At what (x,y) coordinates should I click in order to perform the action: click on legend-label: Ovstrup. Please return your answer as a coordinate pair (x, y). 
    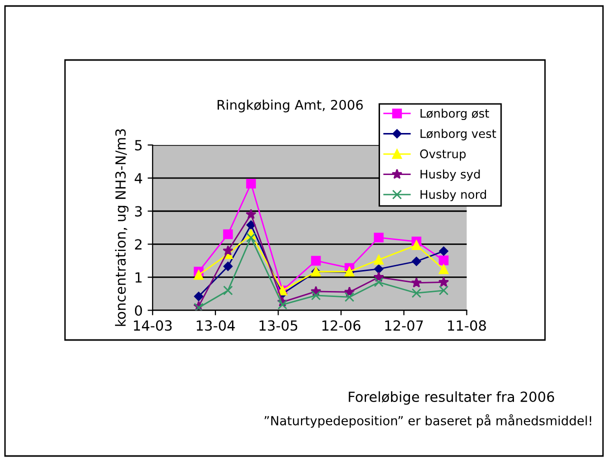
    Looking at the image, I should click on (443, 155).